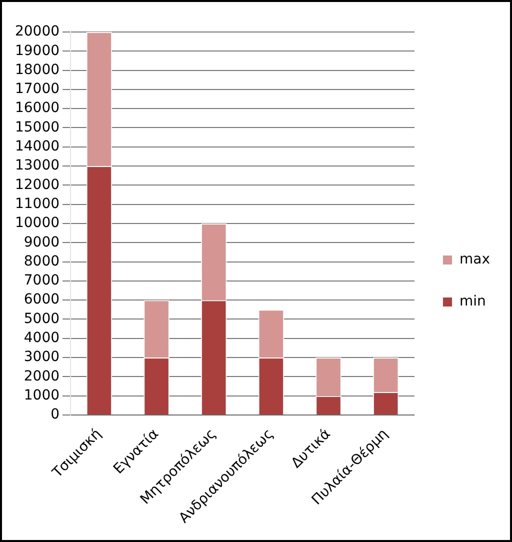 This screenshot has width=512, height=542. Describe the element at coordinates (42, 242) in the screenshot. I see `y-tick-label: 9000` at that location.